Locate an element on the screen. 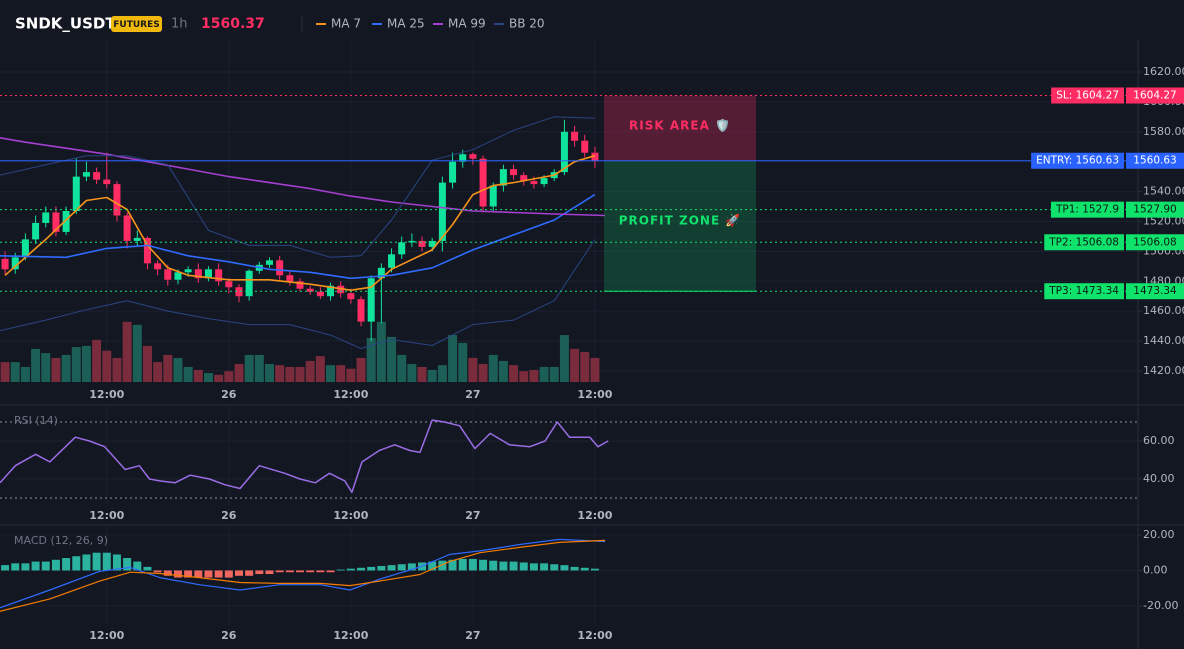 The height and width of the screenshot is (649, 1184). level-value: 1506.08 is located at coordinates (1154, 242).